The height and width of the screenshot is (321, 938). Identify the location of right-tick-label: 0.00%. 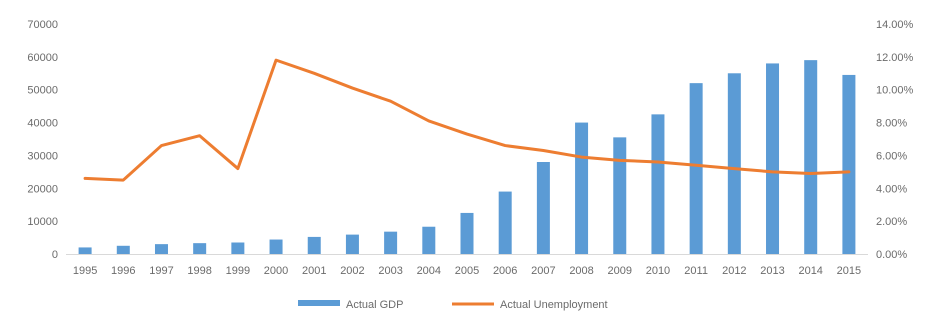
(891, 255).